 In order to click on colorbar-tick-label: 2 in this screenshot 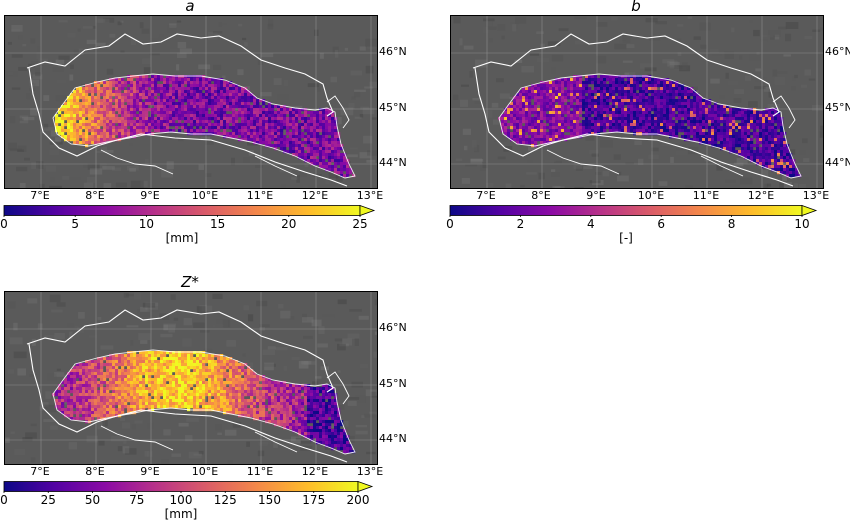, I will do `click(520, 224)`.